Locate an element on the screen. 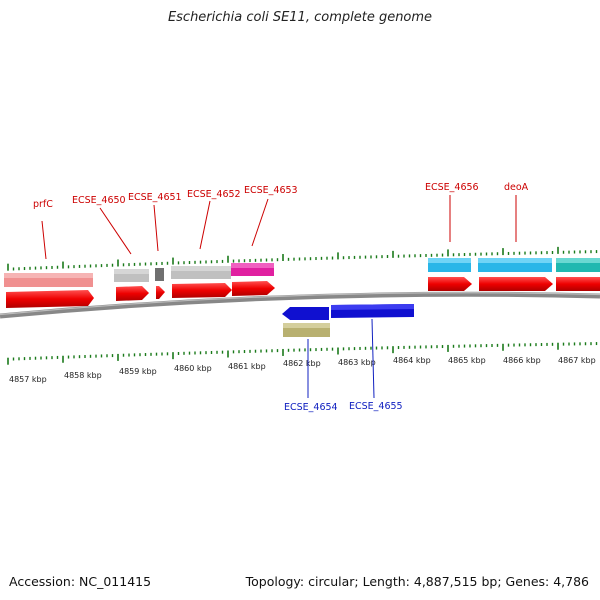 The width and height of the screenshot is (600, 600). accession-text: Accession: NC_011415 is located at coordinates (80, 581).